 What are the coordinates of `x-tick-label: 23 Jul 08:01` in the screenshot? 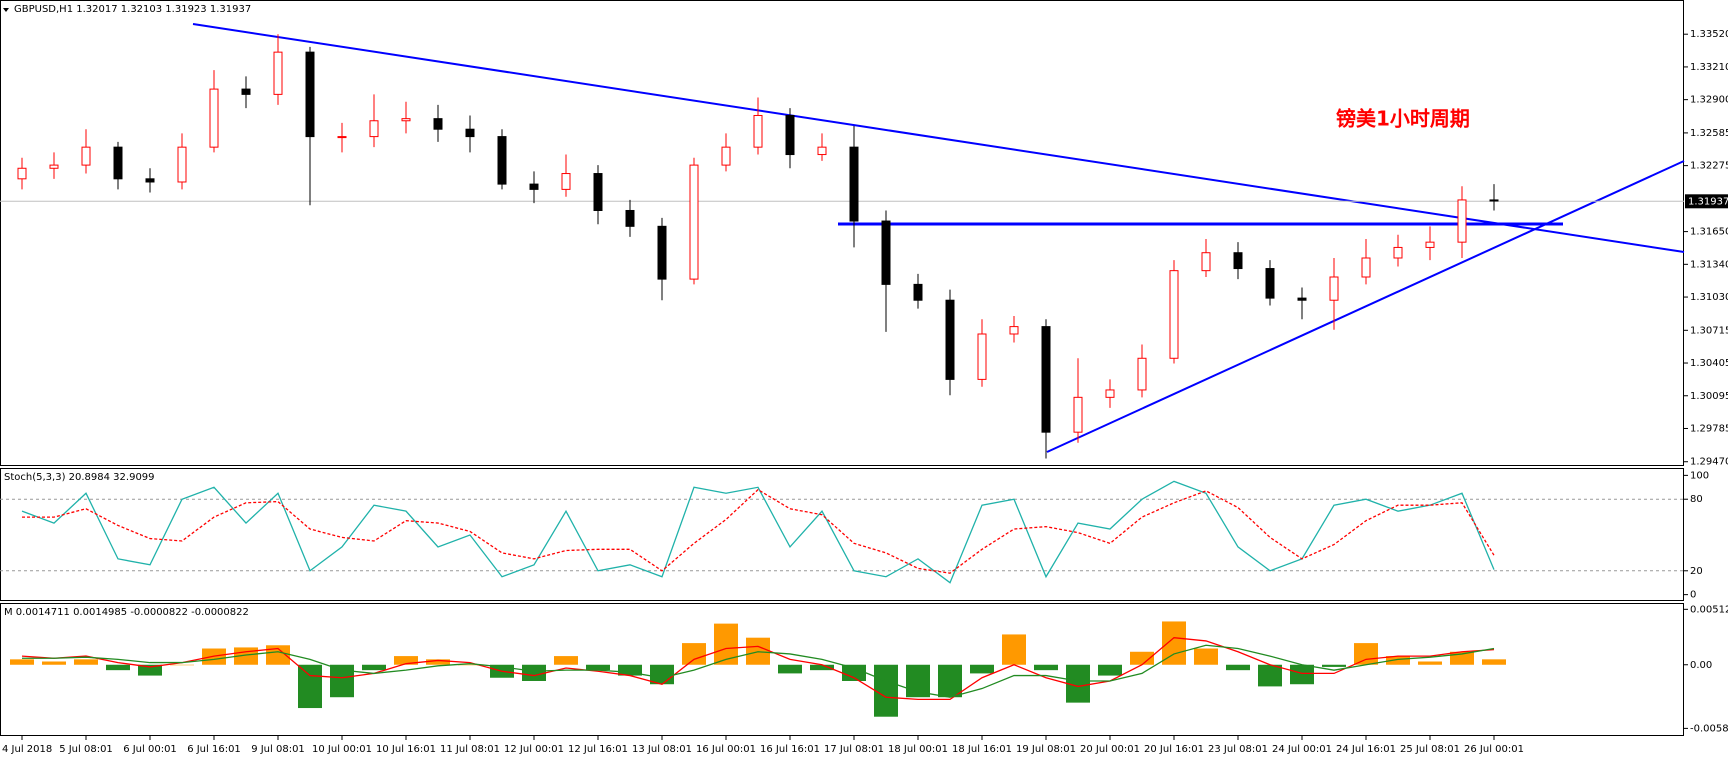 It's located at (1238, 749).